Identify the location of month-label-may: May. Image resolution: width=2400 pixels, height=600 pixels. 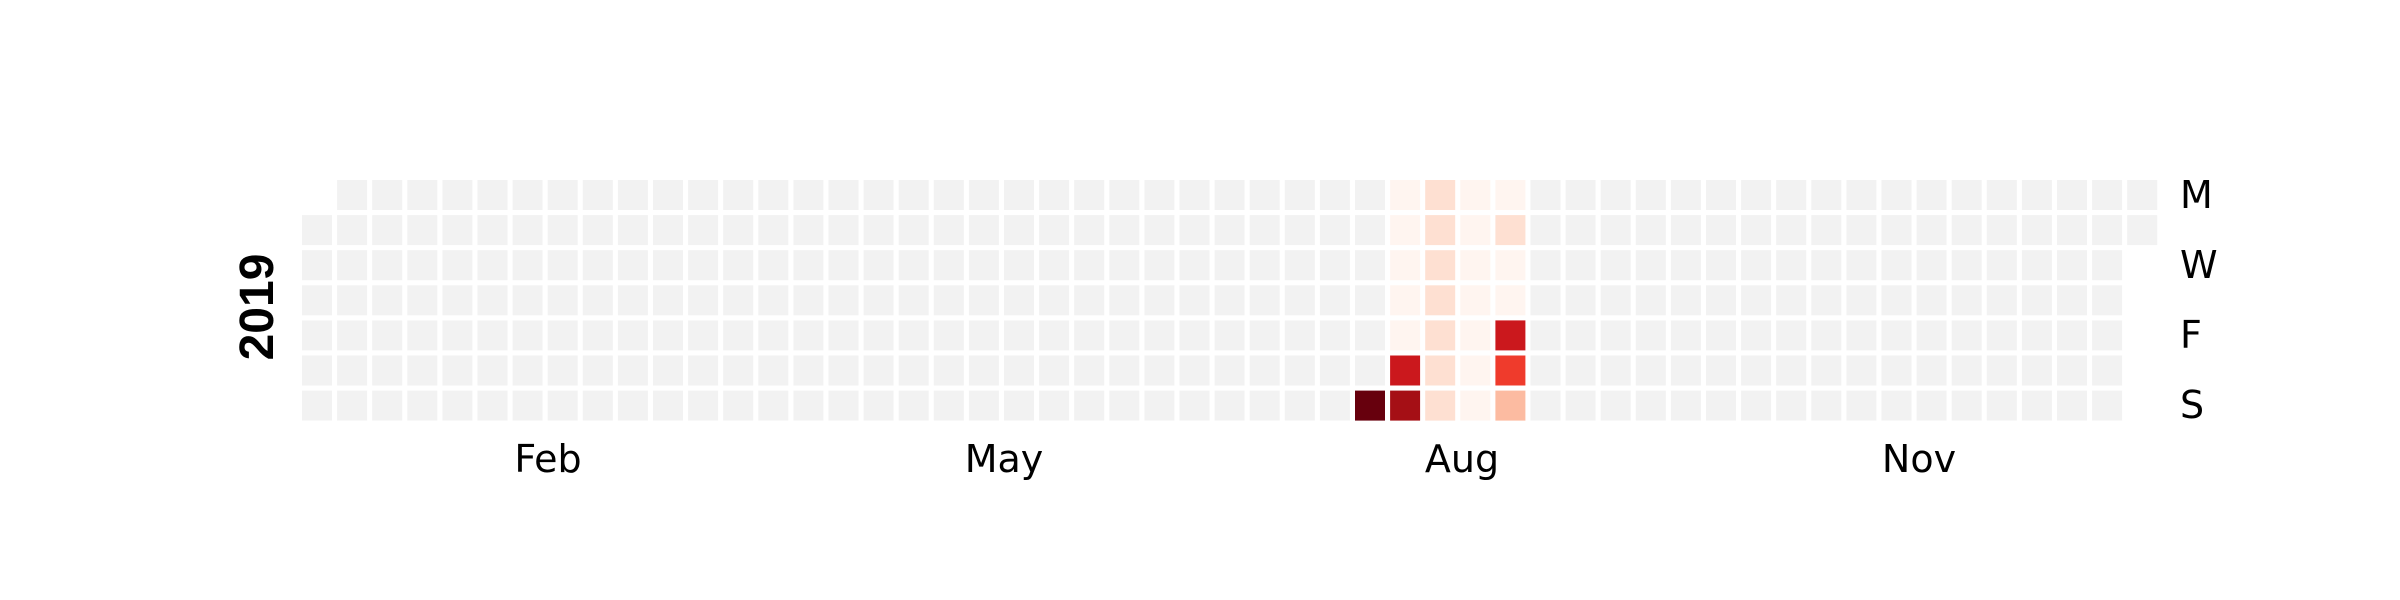
(1004, 459).